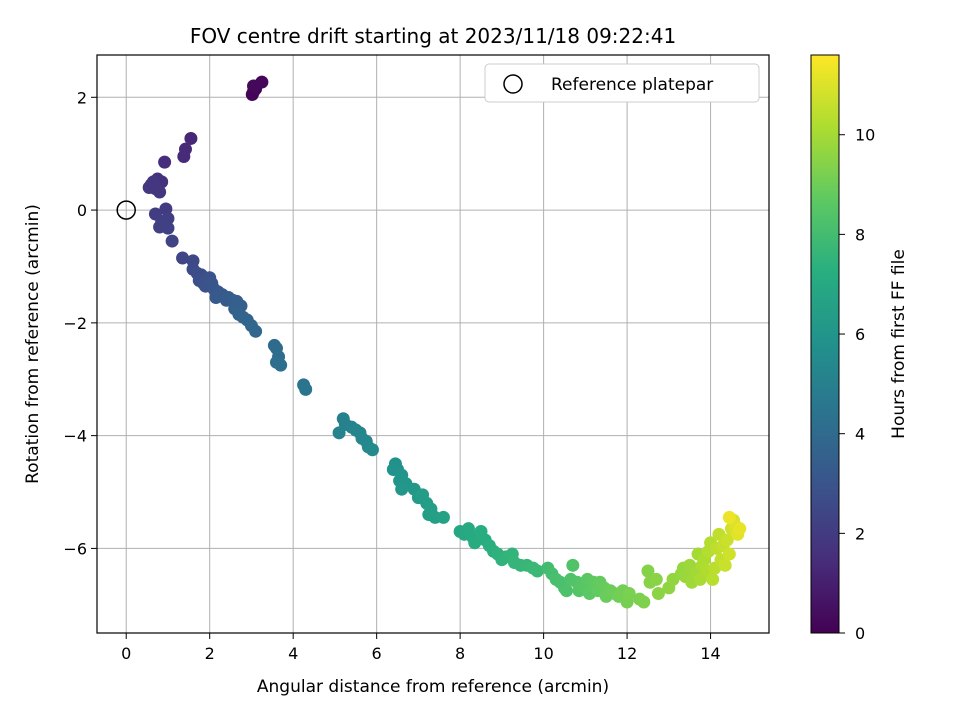 Image resolution: width=960 pixels, height=720 pixels. What do you see at coordinates (33, 344) in the screenshot?
I see `y-axis-label: Rotation from reference (arcmin)` at bounding box center [33, 344].